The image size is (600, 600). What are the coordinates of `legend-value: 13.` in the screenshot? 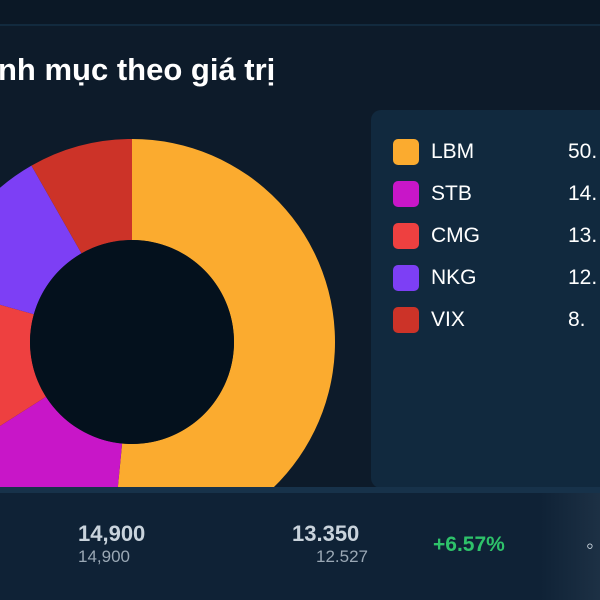 It's located at (583, 235).